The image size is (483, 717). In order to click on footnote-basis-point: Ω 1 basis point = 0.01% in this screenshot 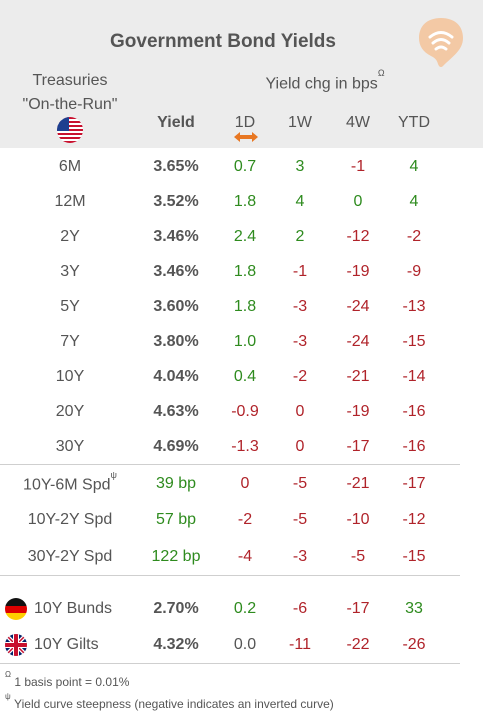, I will do `click(67, 679)`.